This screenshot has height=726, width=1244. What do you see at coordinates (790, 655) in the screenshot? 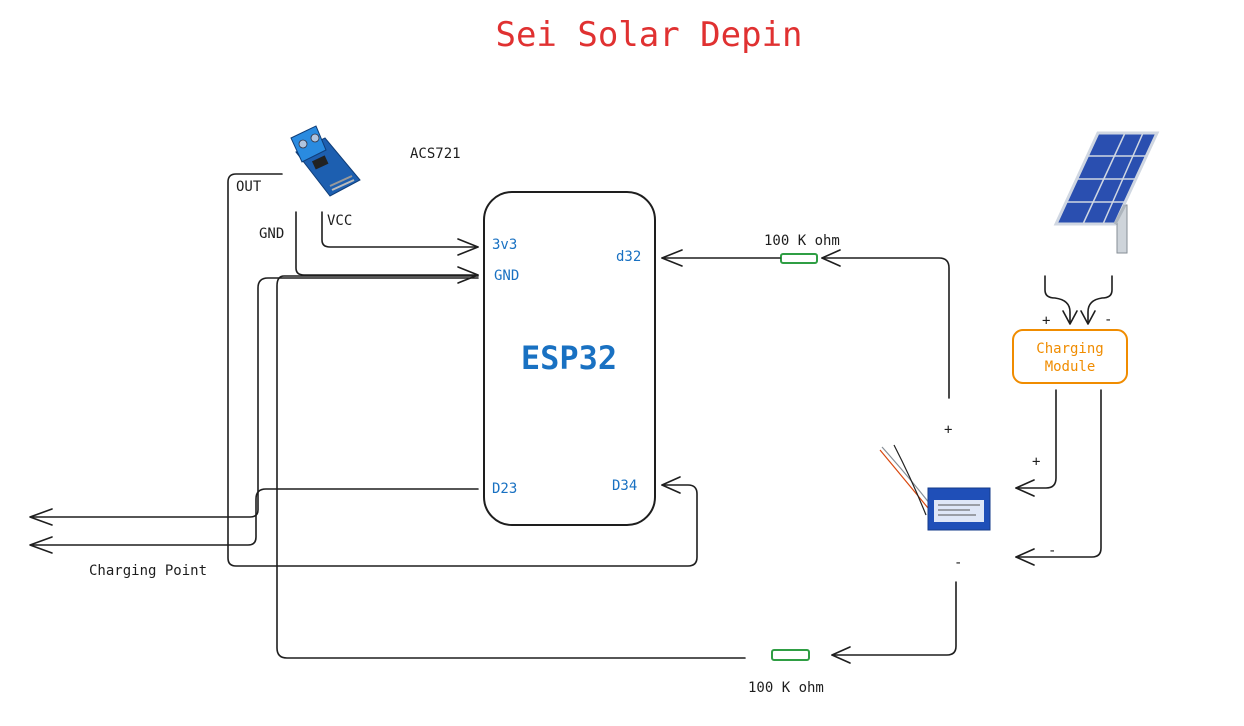
I see `resistor-bottom` at bounding box center [790, 655].